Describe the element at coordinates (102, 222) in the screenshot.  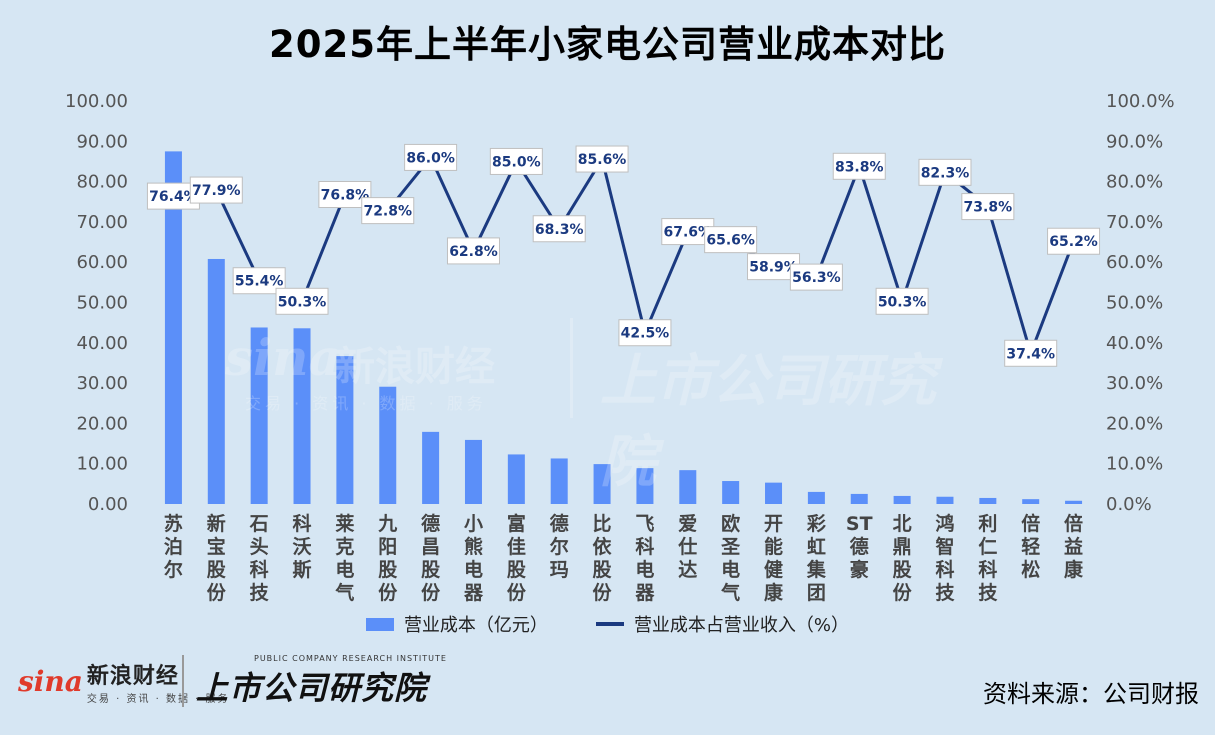
I see `left-tick-label: 70.00` at that location.